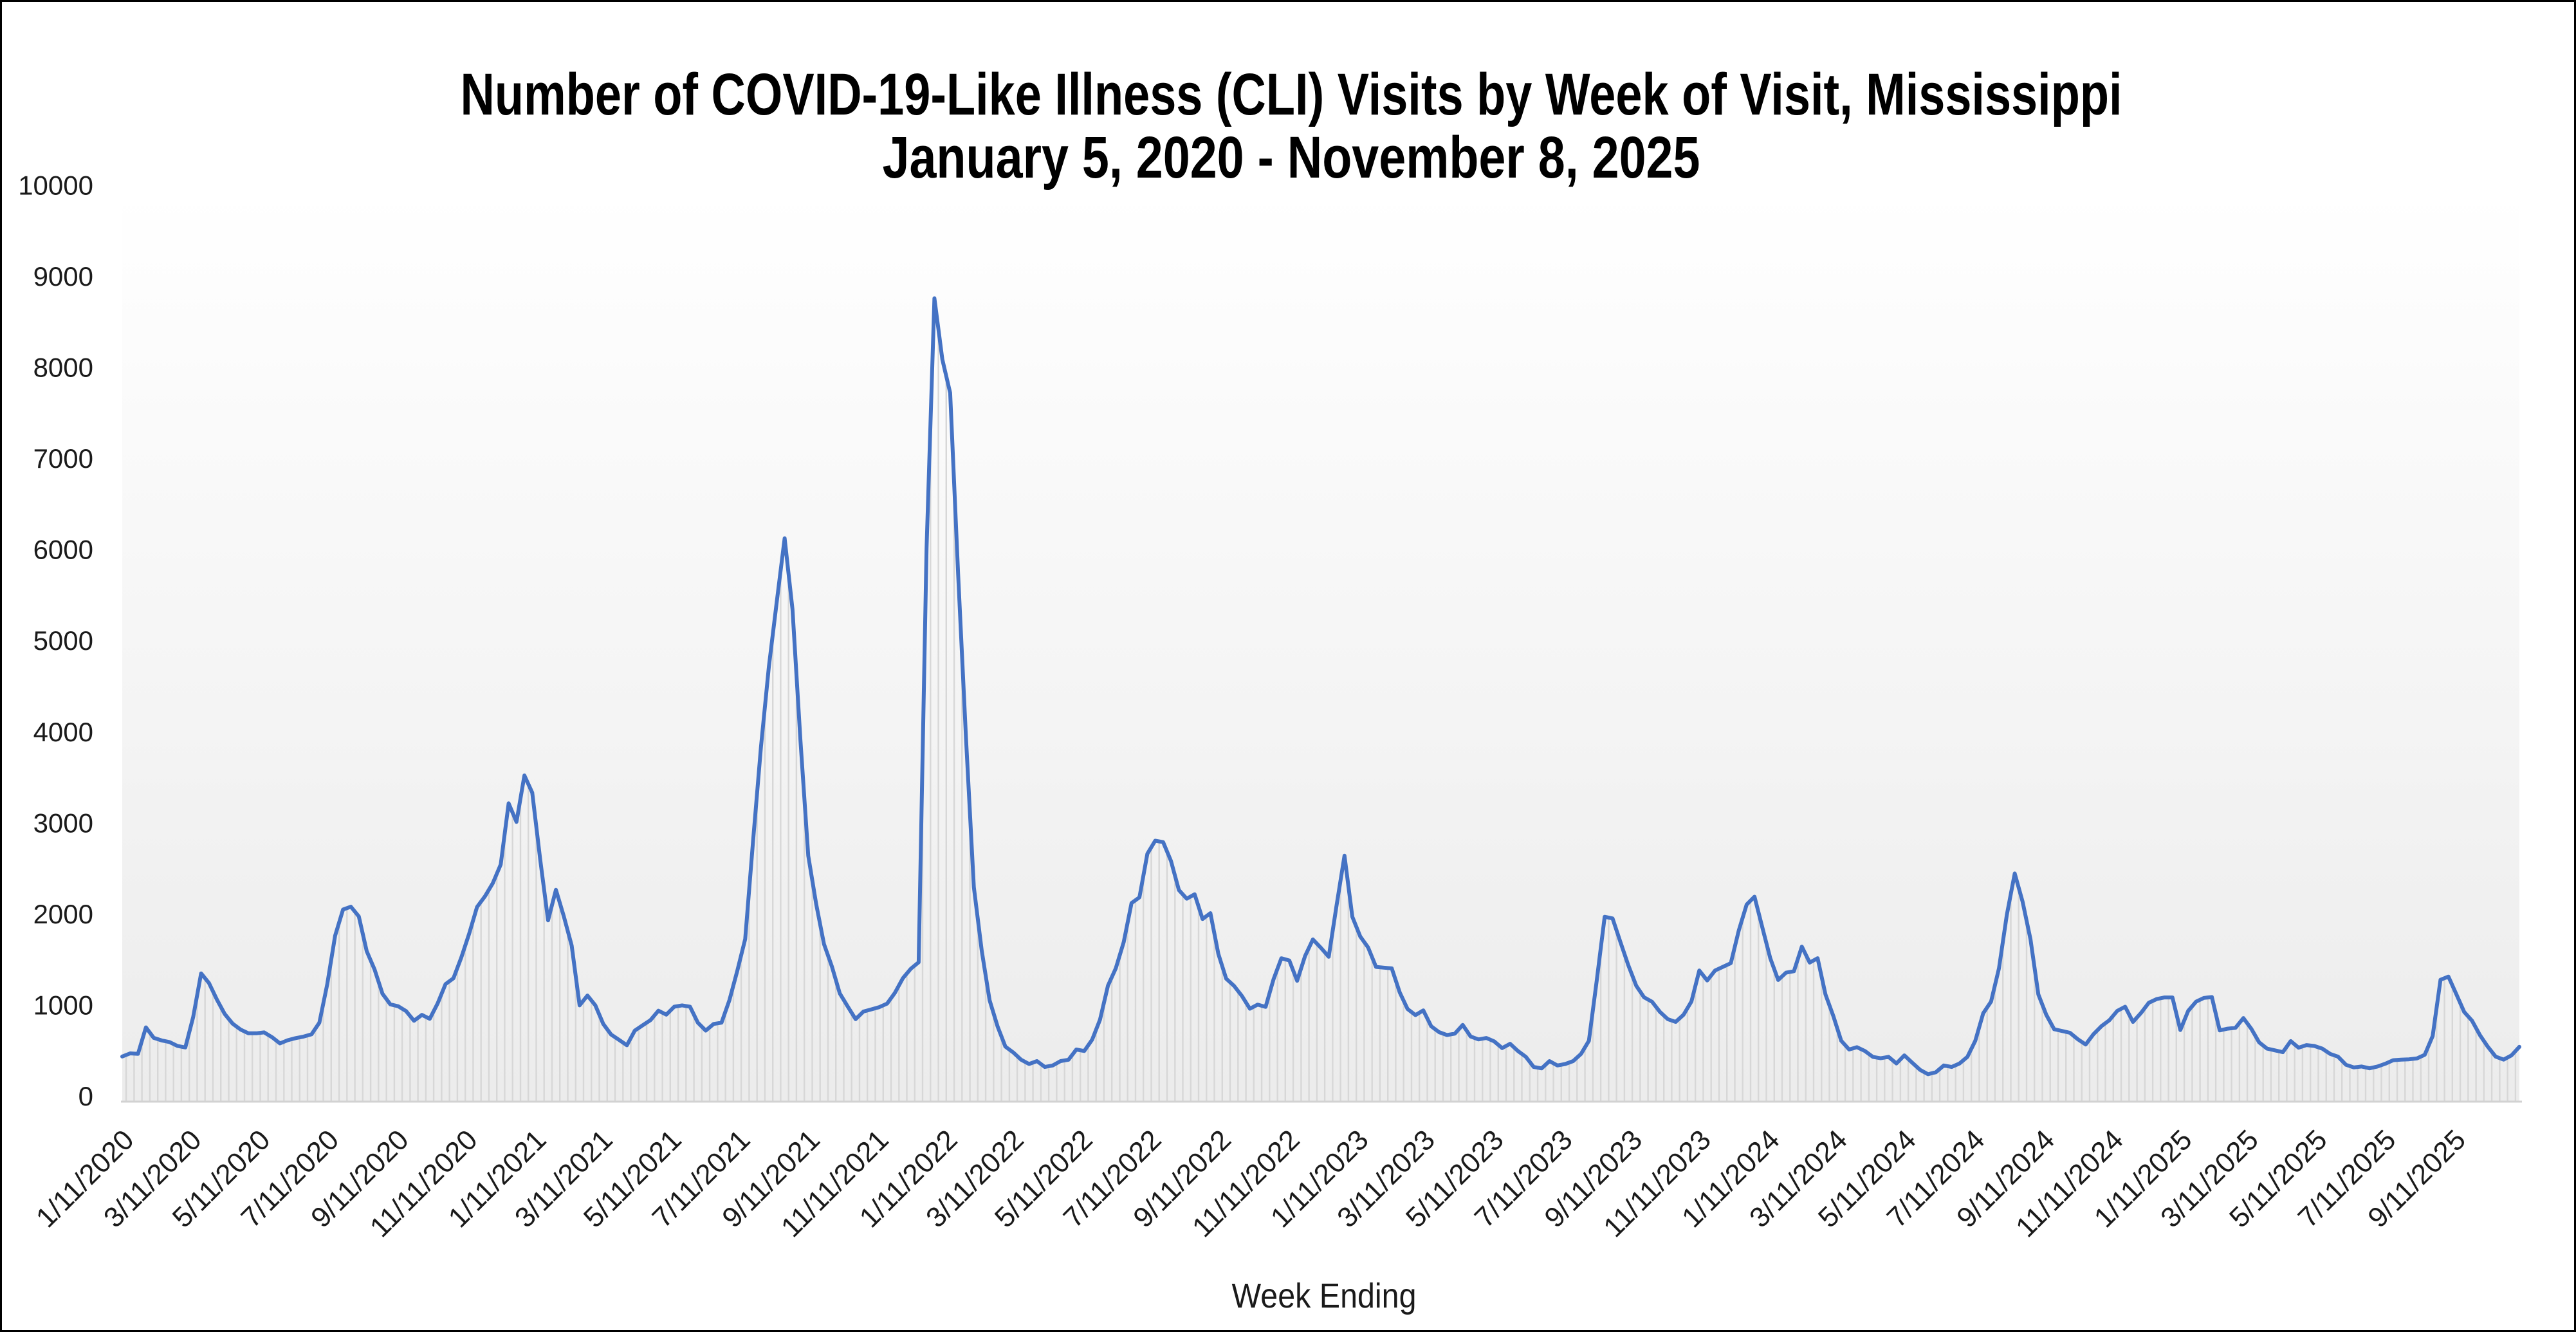  I want to click on svg-text: 2000, so click(63, 914).